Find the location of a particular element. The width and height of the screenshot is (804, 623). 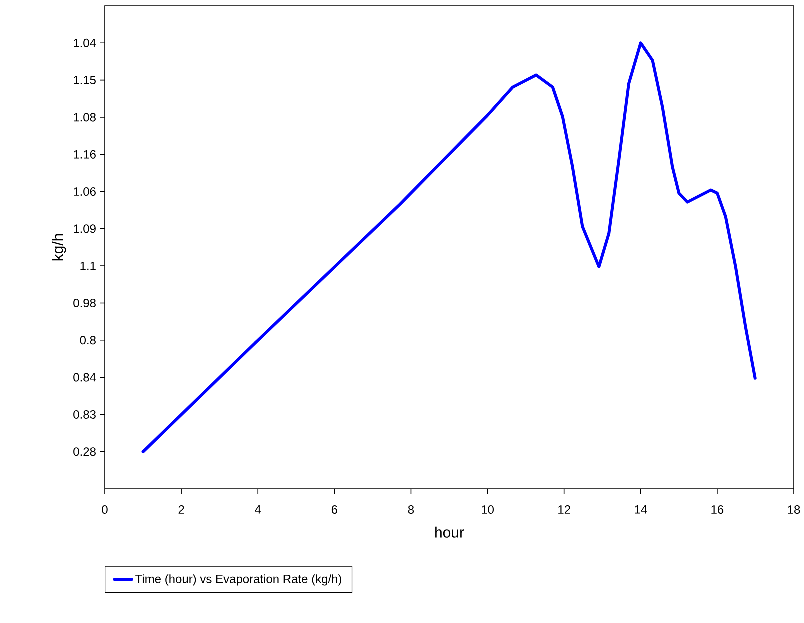

x-tick-label: 14 is located at coordinates (641, 510).